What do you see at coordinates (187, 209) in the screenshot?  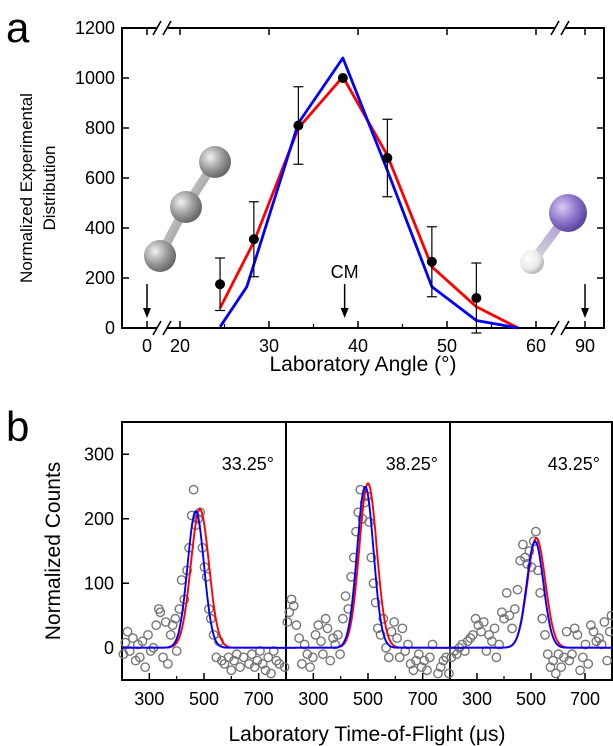 I see `c3-molecule-illustration` at bounding box center [187, 209].